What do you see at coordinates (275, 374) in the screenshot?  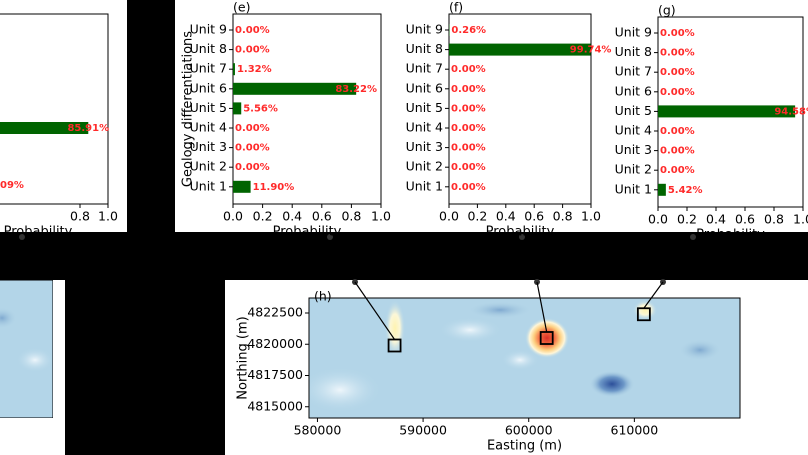 I see `y-tick-label: 4817500` at bounding box center [275, 374].